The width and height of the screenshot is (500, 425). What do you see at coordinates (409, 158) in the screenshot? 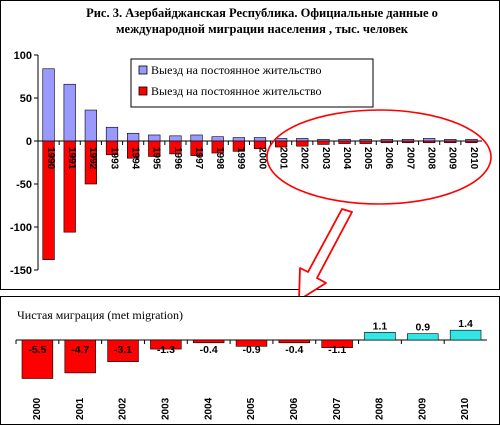
I see `x-category-label: 2007` at bounding box center [409, 158].